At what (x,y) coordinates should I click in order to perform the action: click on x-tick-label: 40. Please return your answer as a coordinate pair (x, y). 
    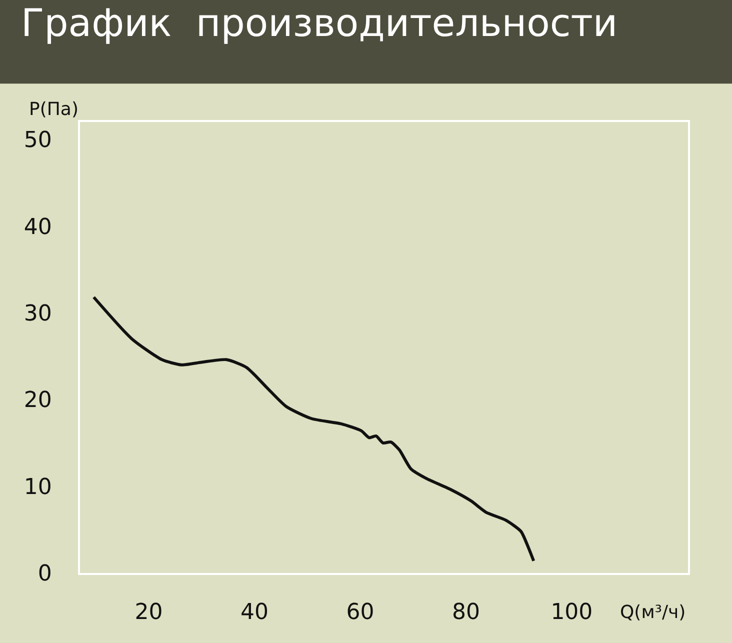
    Looking at the image, I should click on (254, 613).